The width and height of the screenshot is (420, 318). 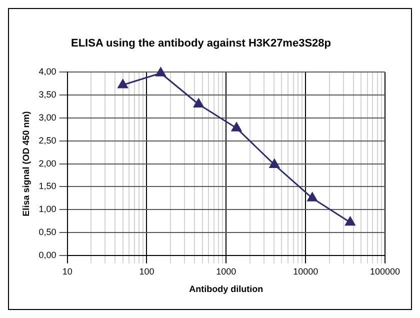 I want to click on x-tick-label: 10, so click(x=67, y=271).